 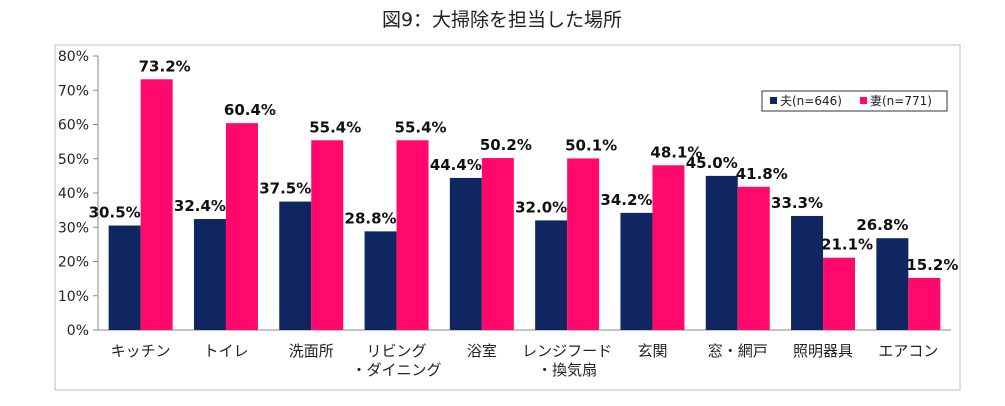 I want to click on data-label-husband: 45.0%, so click(x=712, y=163).